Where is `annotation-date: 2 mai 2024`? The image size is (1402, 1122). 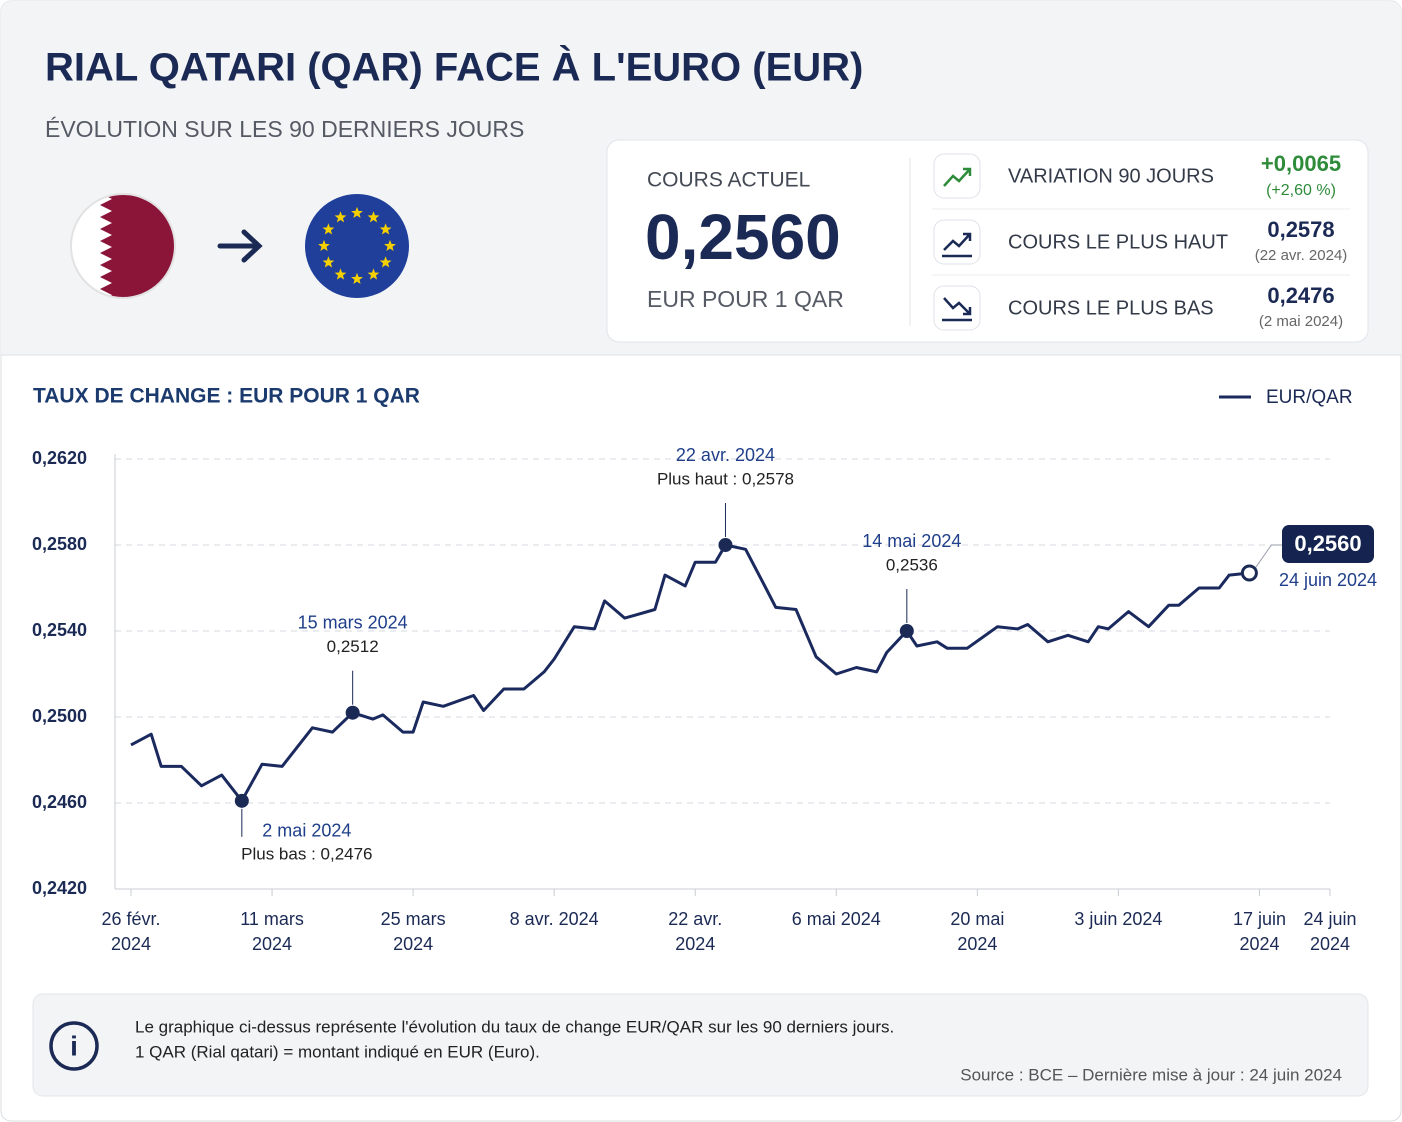 annotation-date: 2 mai 2024 is located at coordinates (306, 831).